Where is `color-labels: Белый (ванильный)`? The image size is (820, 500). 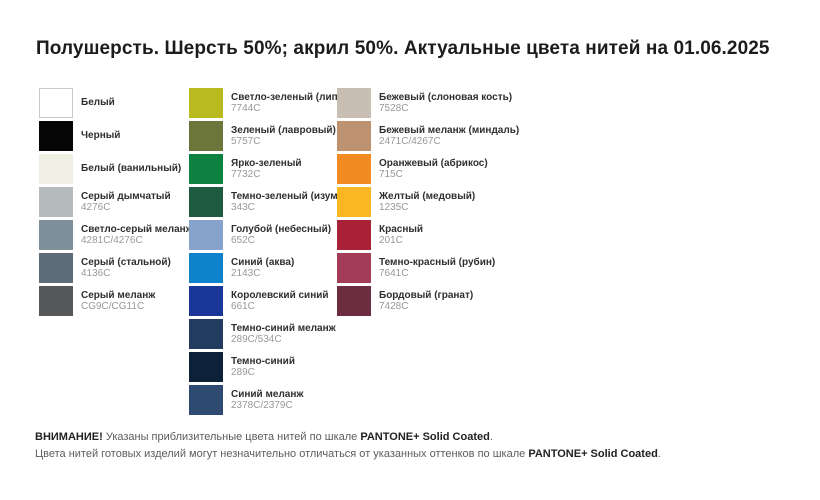
color-labels: Белый (ванильный) is located at coordinates (131, 169).